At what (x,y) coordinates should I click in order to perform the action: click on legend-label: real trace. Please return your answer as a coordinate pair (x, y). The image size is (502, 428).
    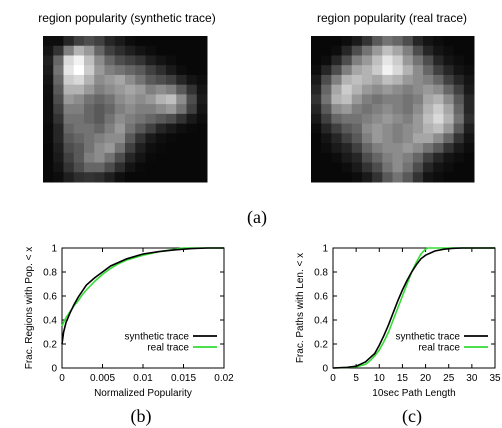
    Looking at the image, I should click on (439, 348).